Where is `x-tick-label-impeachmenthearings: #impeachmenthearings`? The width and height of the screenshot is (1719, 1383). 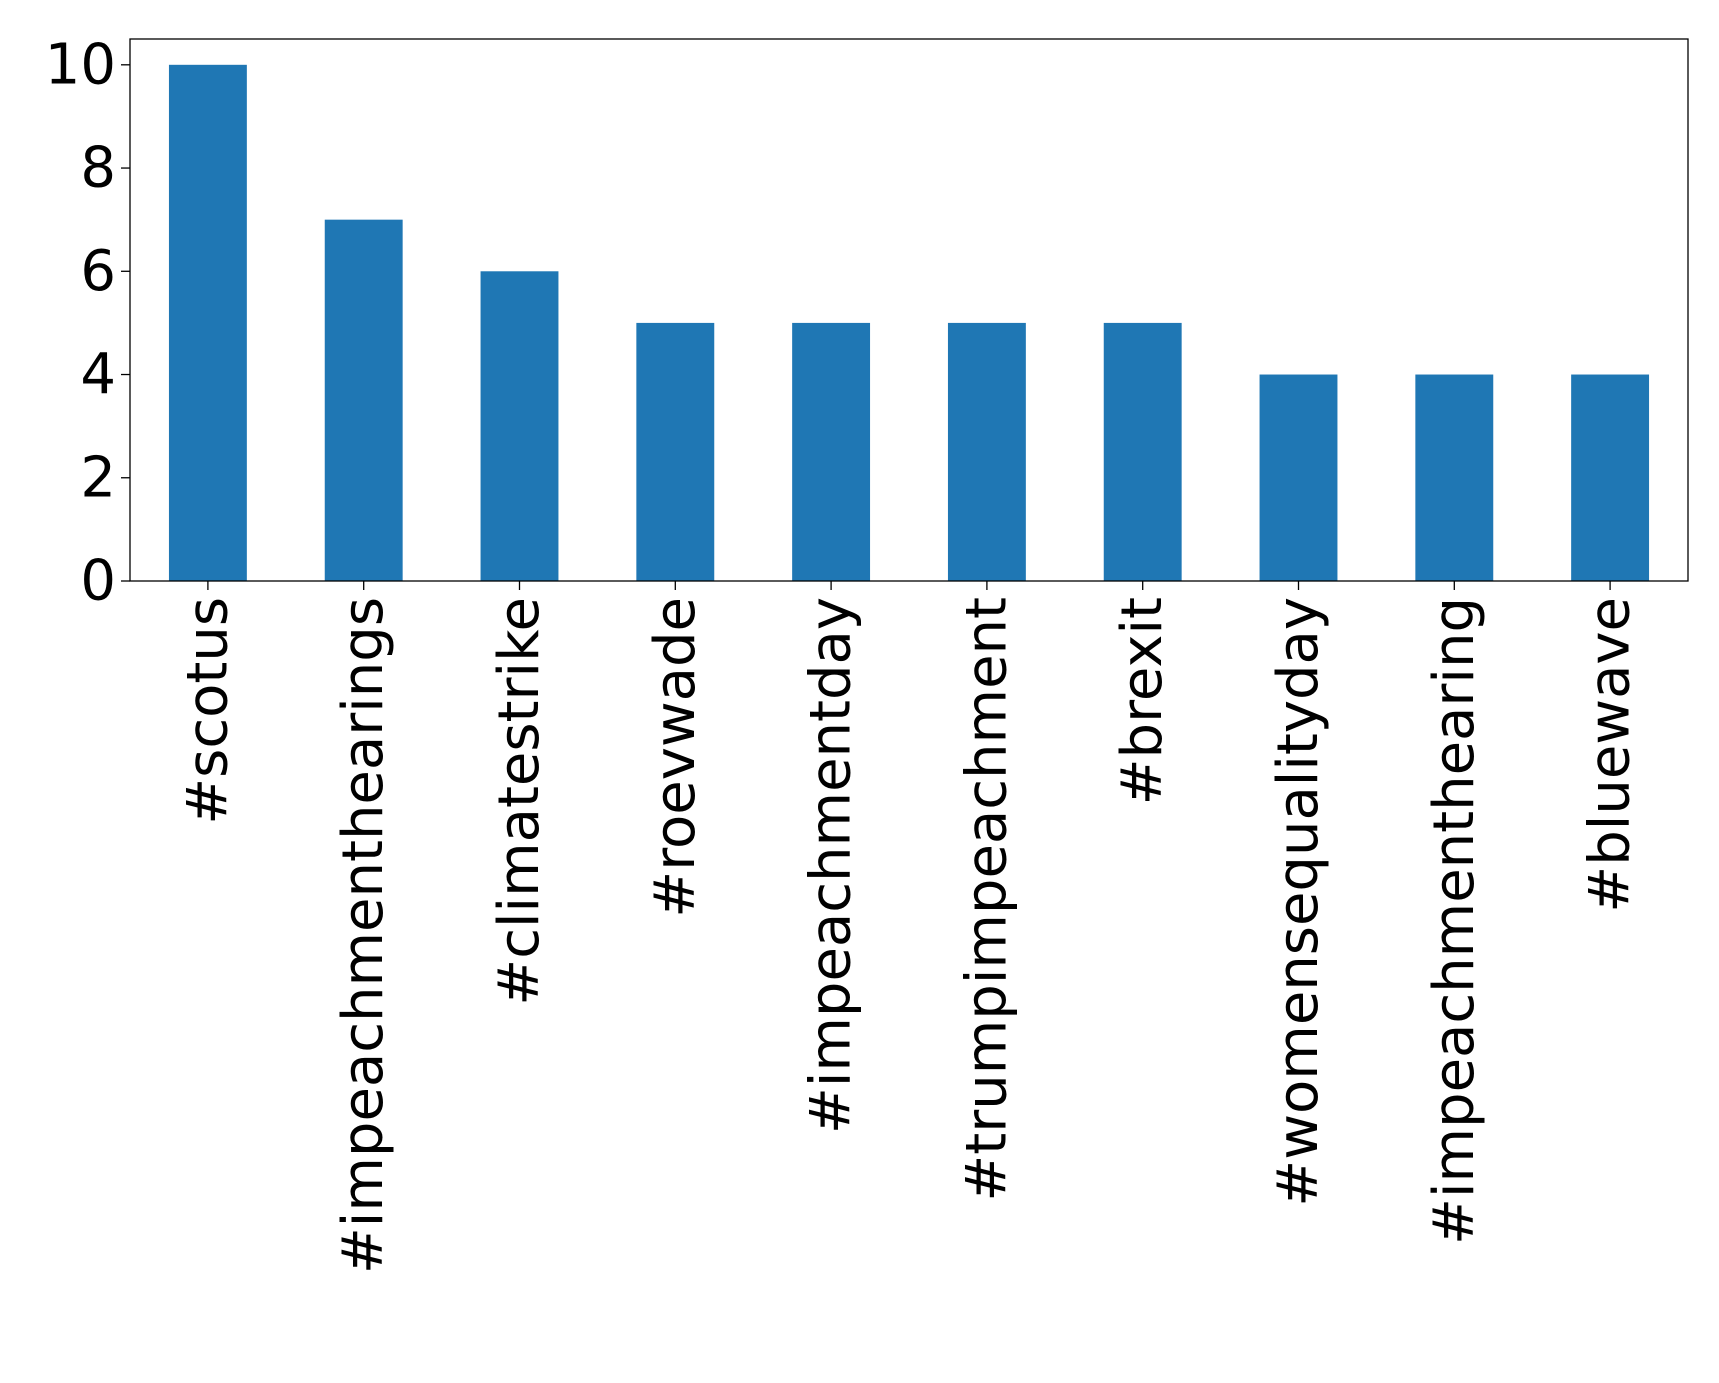
x-tick-label-impeachmenthearings: #impeachmenthearings is located at coordinates (363, 935).